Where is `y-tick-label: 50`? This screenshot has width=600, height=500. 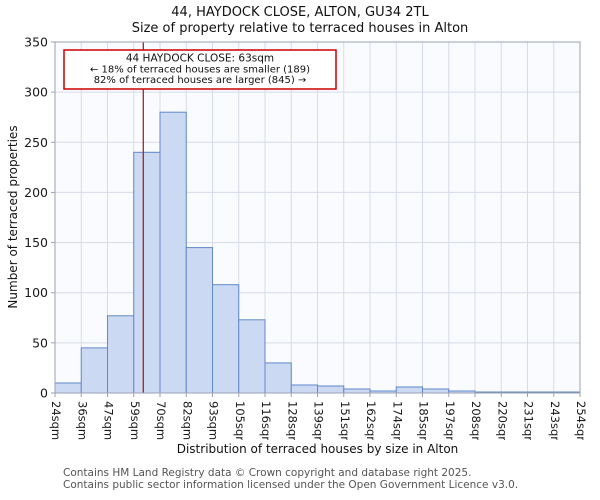 y-tick-label: 50 is located at coordinates (40, 342).